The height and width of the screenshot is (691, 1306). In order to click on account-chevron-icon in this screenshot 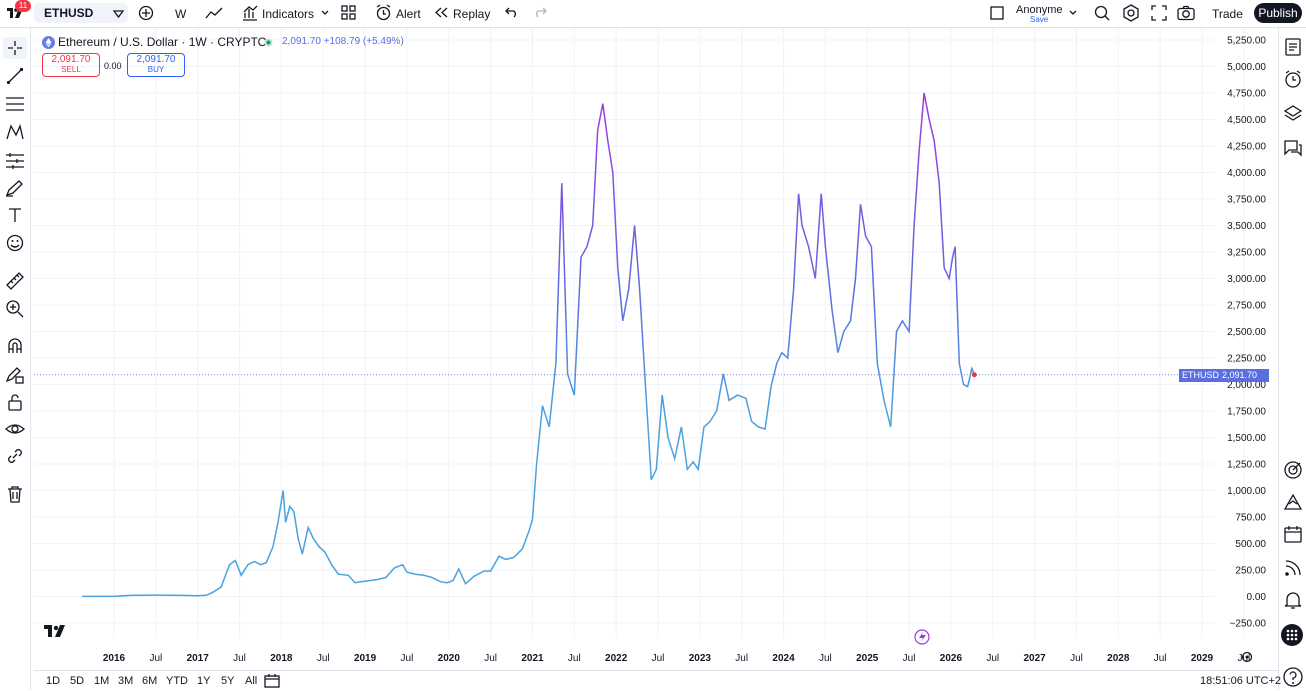, I will do `click(1073, 13)`.